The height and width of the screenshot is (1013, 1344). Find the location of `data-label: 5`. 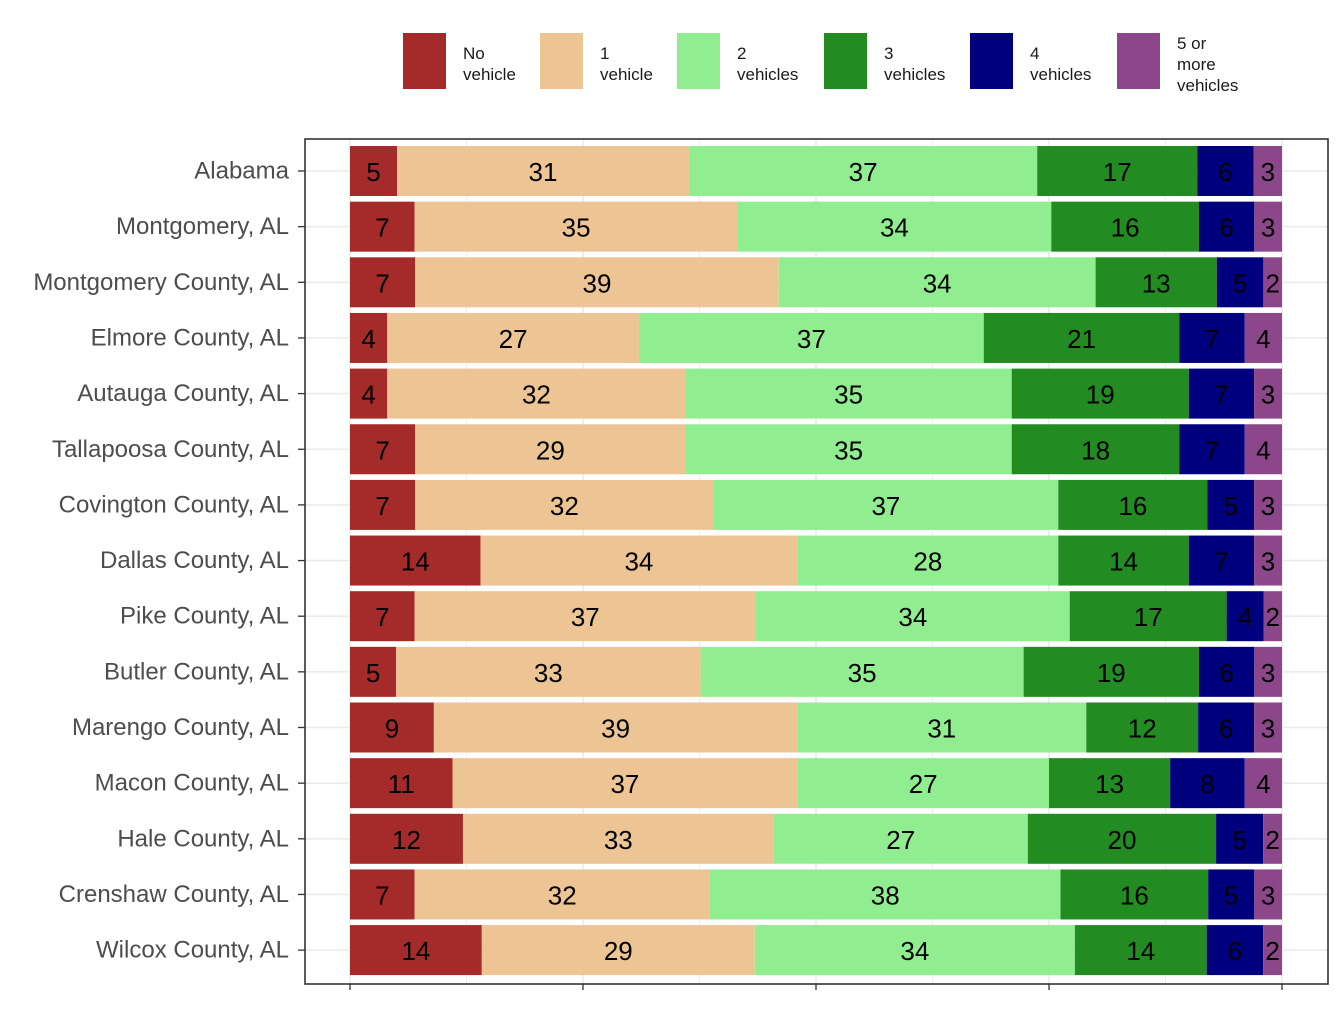

data-label: 5 is located at coordinates (1239, 840).